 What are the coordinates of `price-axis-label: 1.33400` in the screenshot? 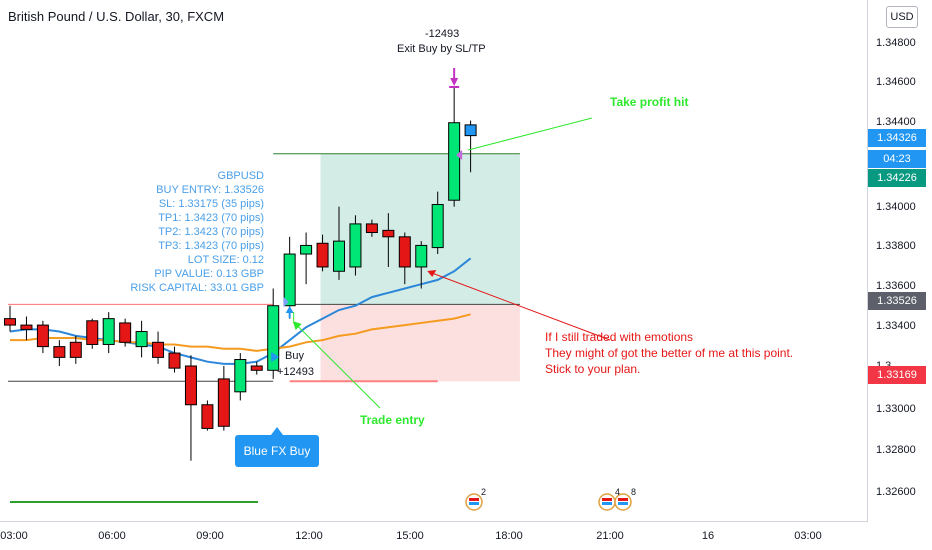 It's located at (896, 326).